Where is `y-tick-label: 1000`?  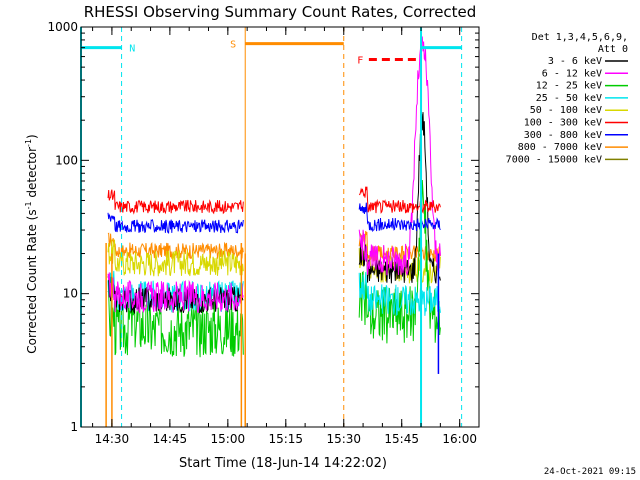
y-tick-label: 1000 is located at coordinates (62, 27).